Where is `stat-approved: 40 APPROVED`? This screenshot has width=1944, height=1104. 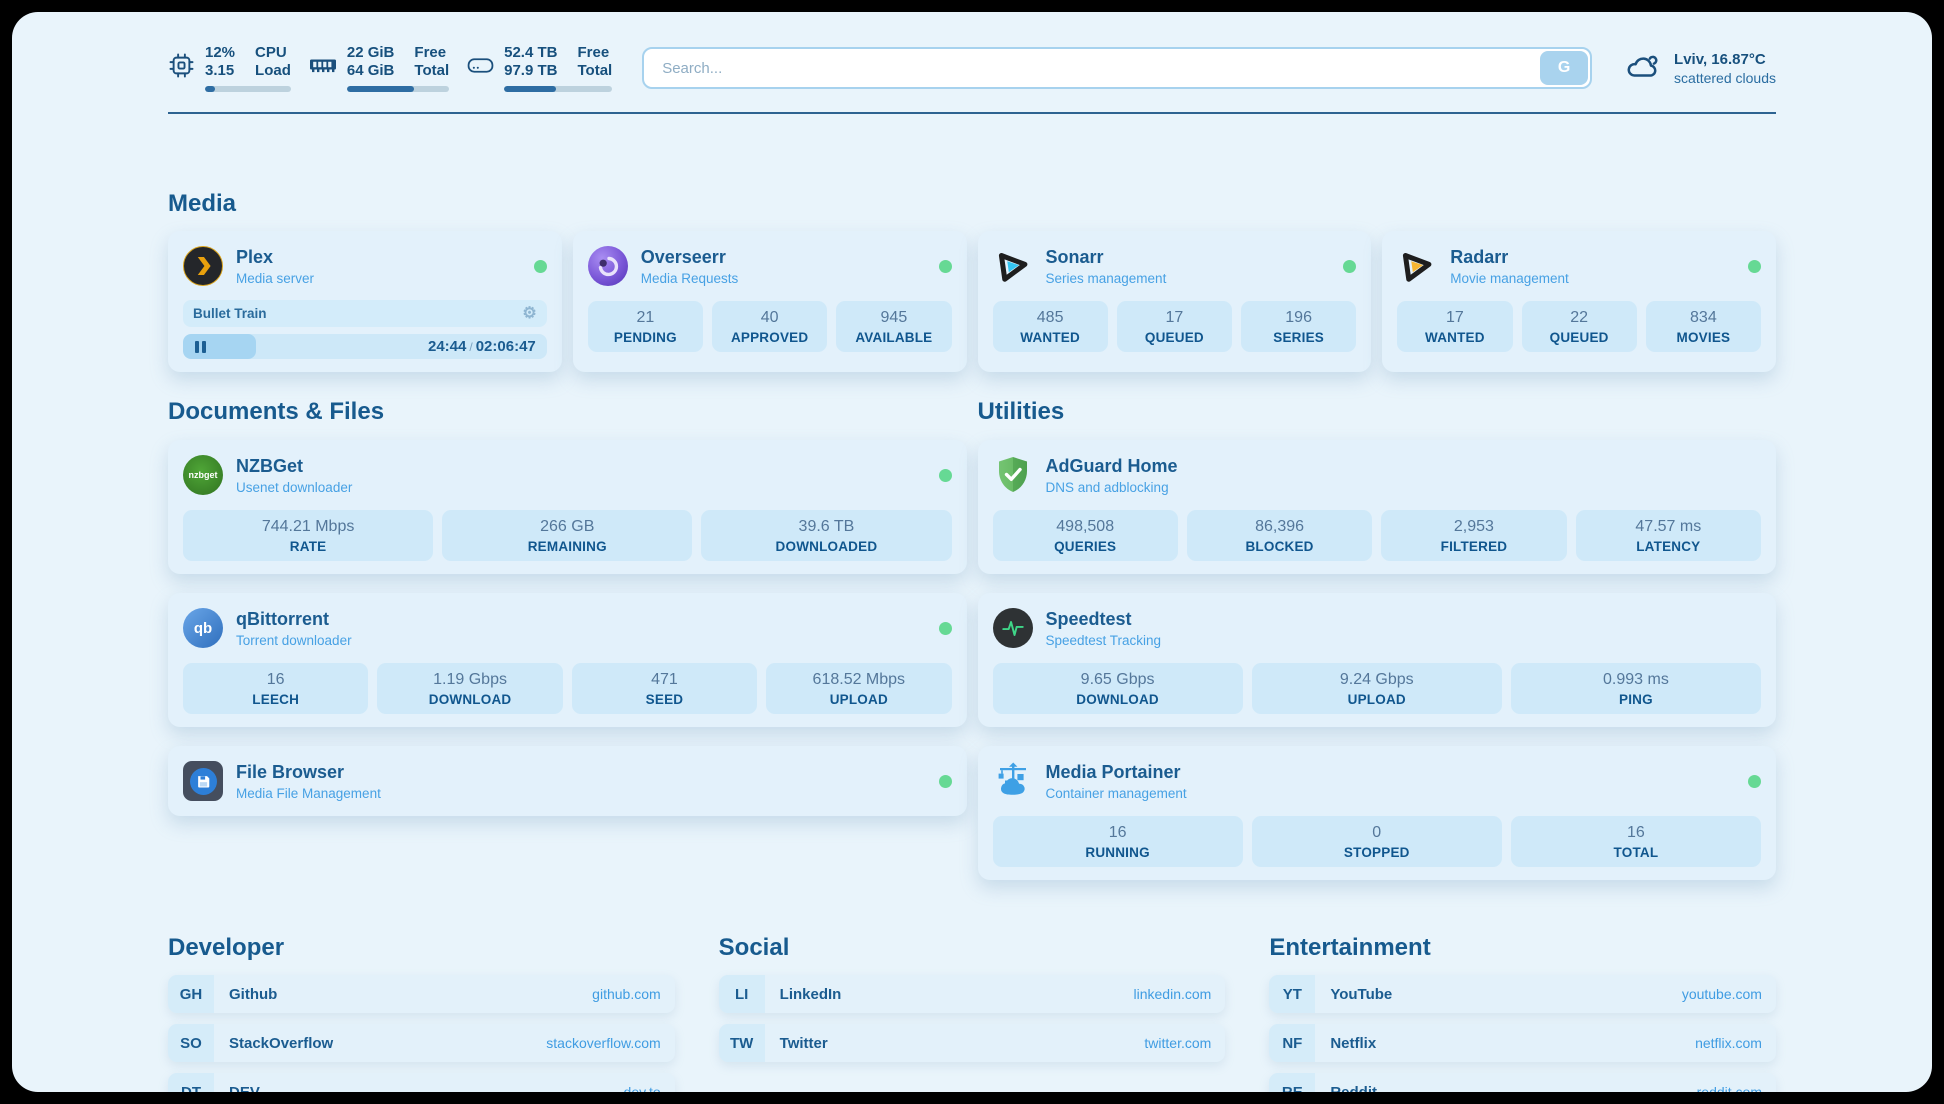
stat-approved: 40 APPROVED is located at coordinates (770, 326).